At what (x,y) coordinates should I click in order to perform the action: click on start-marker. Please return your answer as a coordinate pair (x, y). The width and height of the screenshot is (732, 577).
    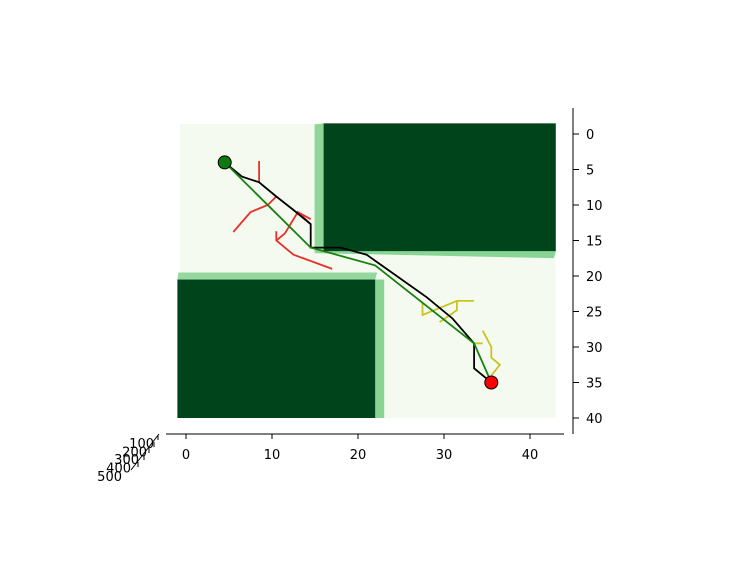
    Looking at the image, I should click on (224, 162).